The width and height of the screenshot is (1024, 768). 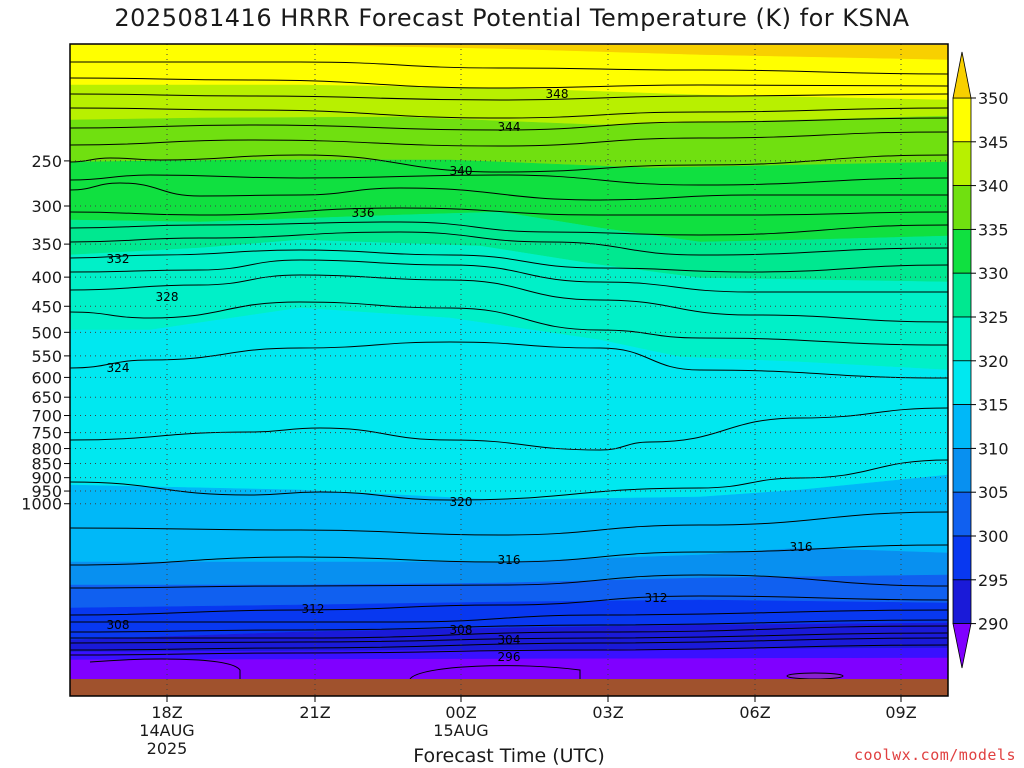 What do you see at coordinates (993, 448) in the screenshot?
I see `colorbar-label: 310` at bounding box center [993, 448].